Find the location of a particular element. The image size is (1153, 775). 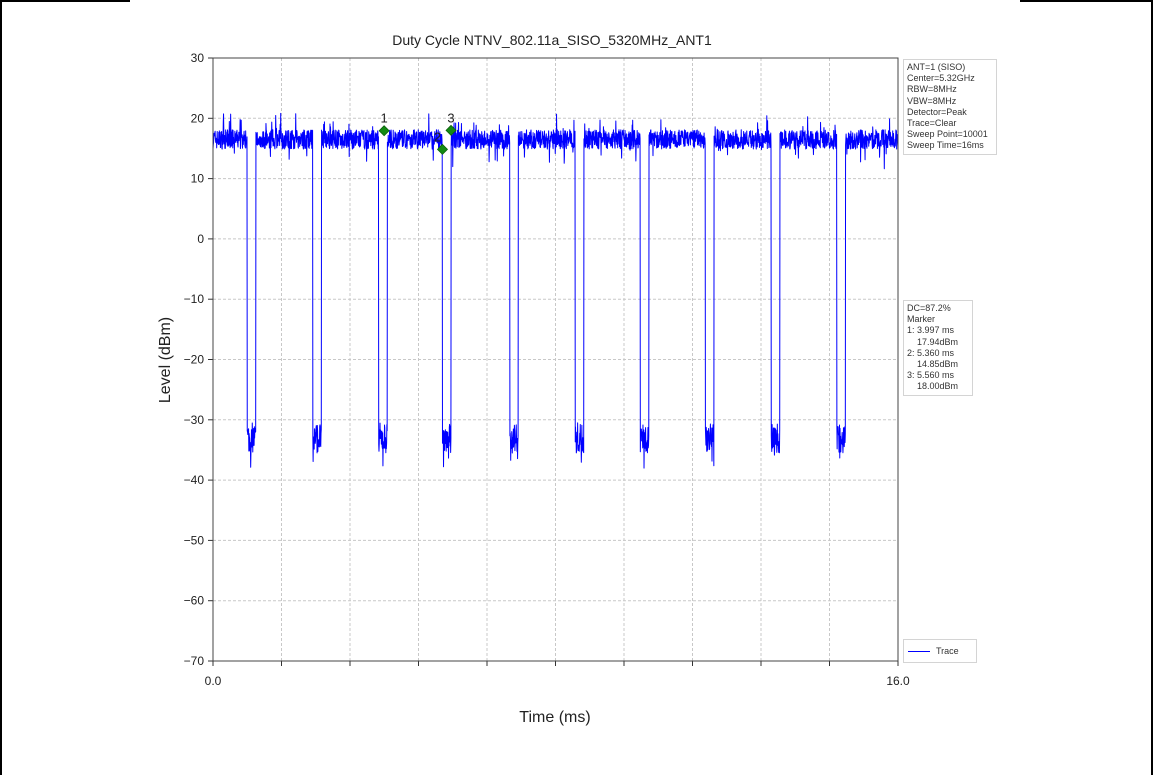

x-axis-label: Time (ms) is located at coordinates (554, 717).